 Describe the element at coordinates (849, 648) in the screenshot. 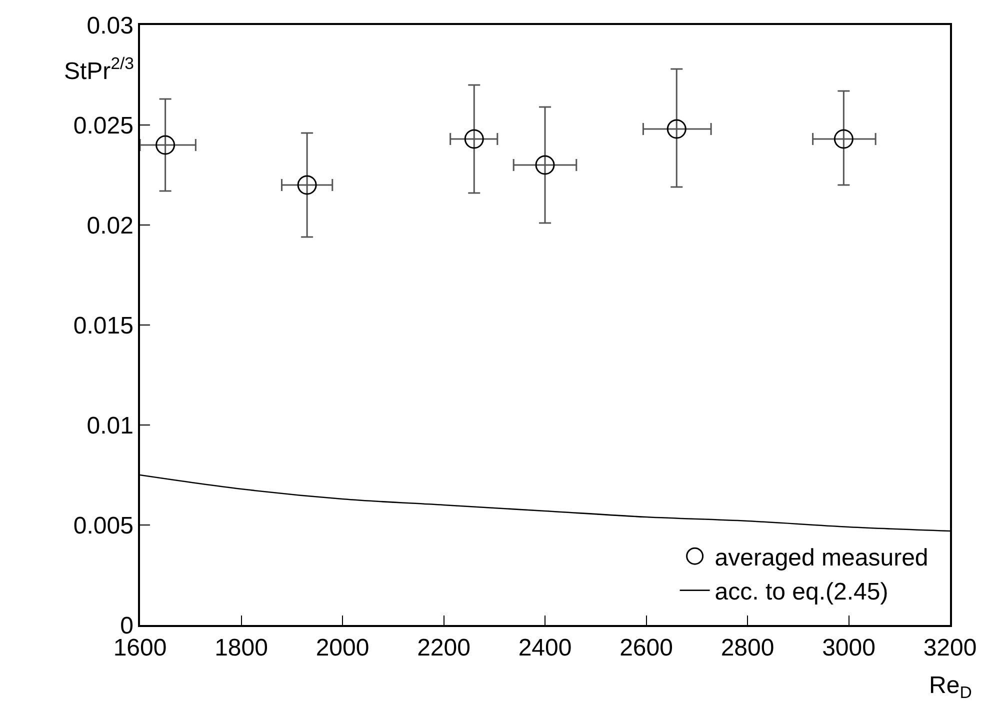

I see `x-tick-label: 3000` at that location.